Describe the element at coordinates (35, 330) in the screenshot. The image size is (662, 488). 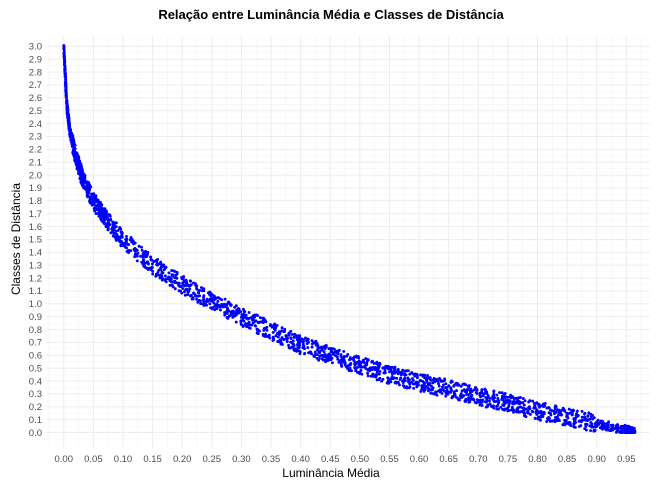
I see `y-tick-label: 0.8` at that location.